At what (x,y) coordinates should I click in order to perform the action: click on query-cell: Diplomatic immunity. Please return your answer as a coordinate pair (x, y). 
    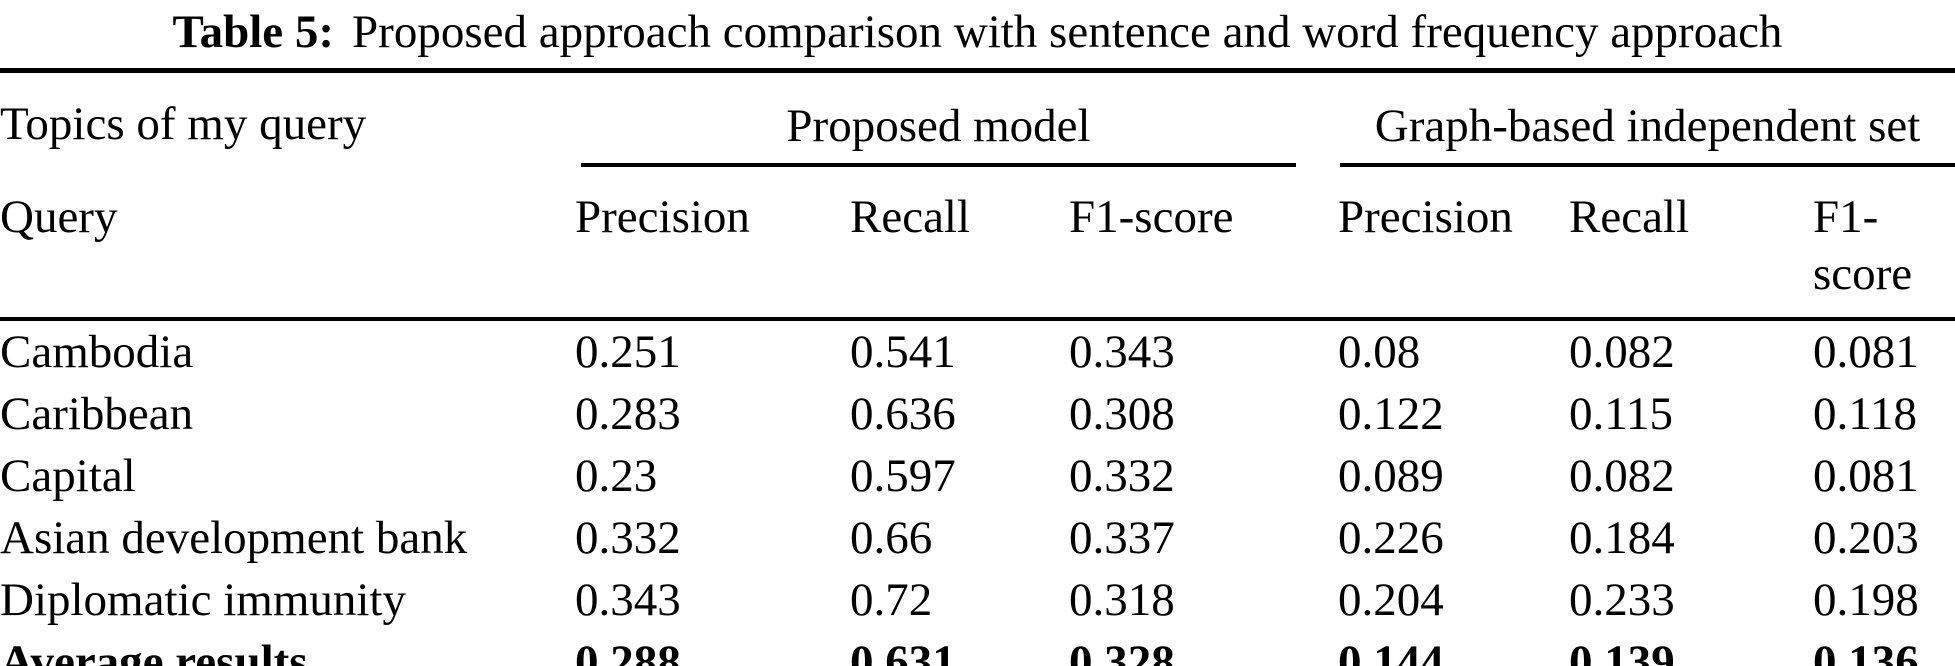
    Looking at the image, I should click on (203, 599).